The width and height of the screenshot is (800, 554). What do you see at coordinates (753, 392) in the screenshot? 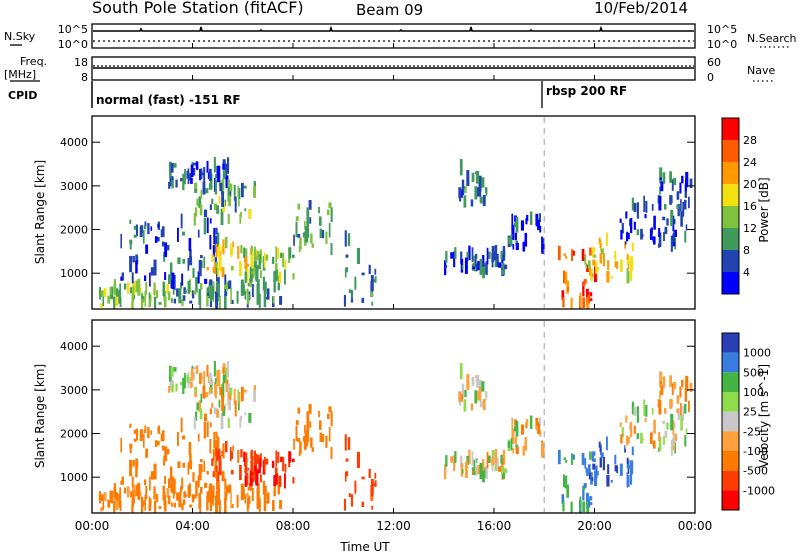
I see `colorbar-tick-label: 100` at bounding box center [753, 392].